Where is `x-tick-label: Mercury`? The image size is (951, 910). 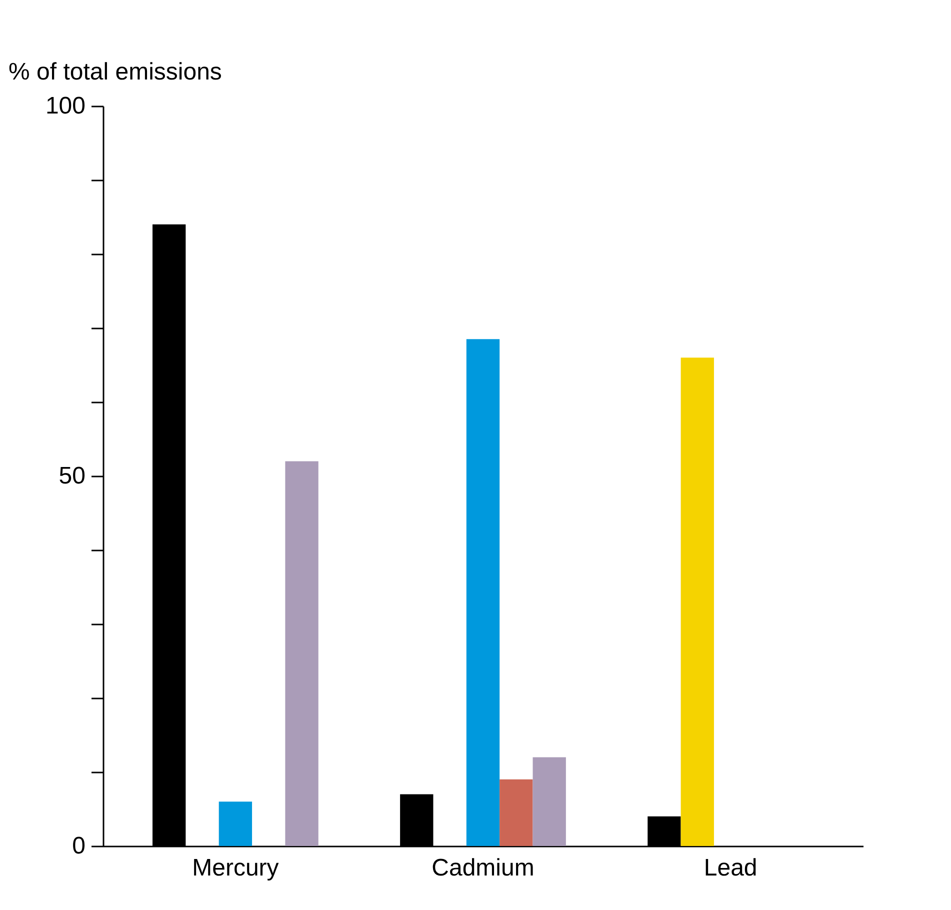
x-tick-label: Mercury is located at coordinates (235, 868).